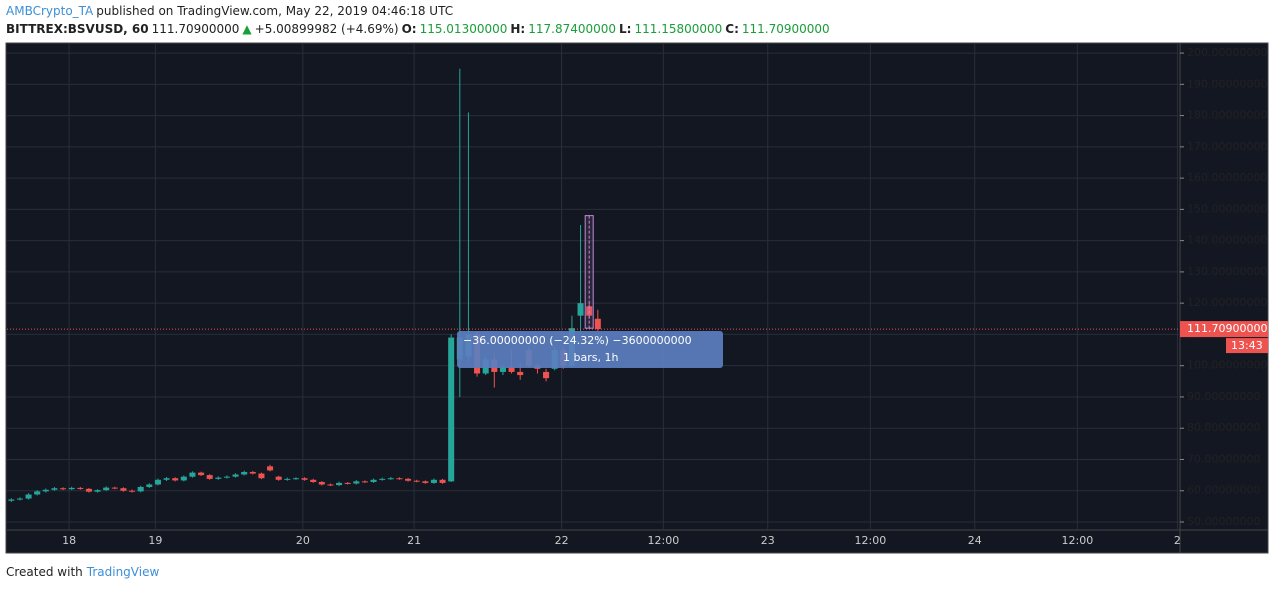  Describe the element at coordinates (768, 540) in the screenshot. I see `x-tick-label: 23` at that location.